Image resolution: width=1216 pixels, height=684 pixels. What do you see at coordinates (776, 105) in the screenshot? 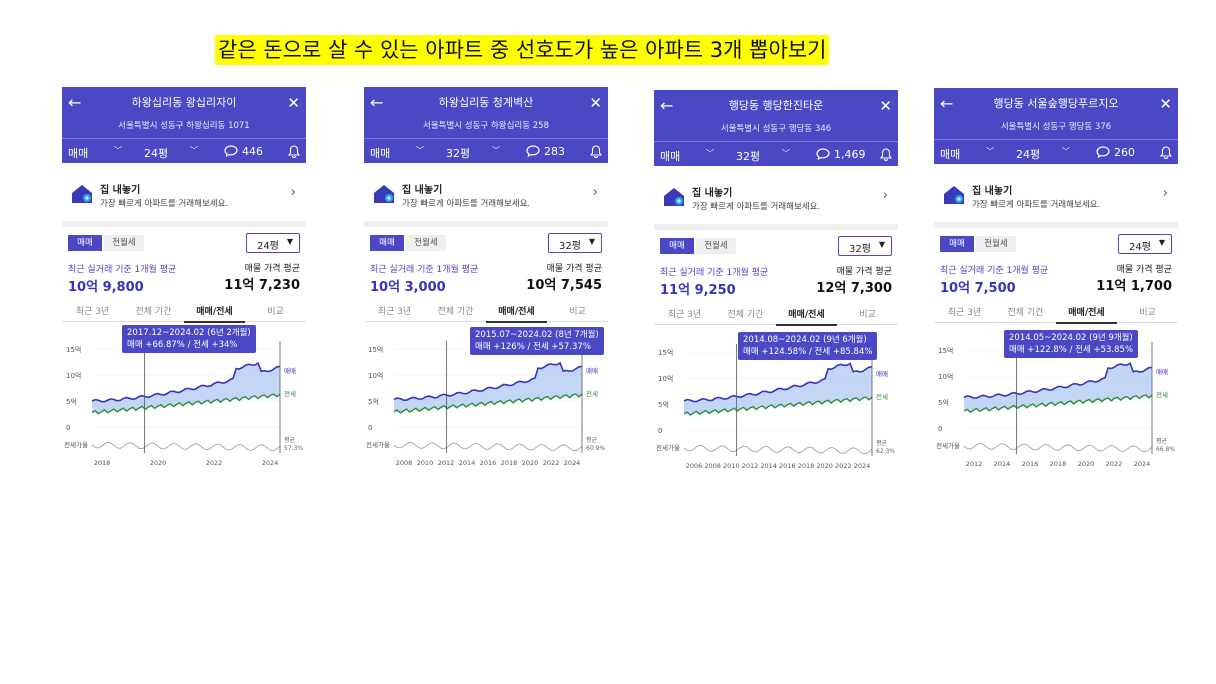
I see `apartment-name: 행당동 행당한진타운` at bounding box center [776, 105].